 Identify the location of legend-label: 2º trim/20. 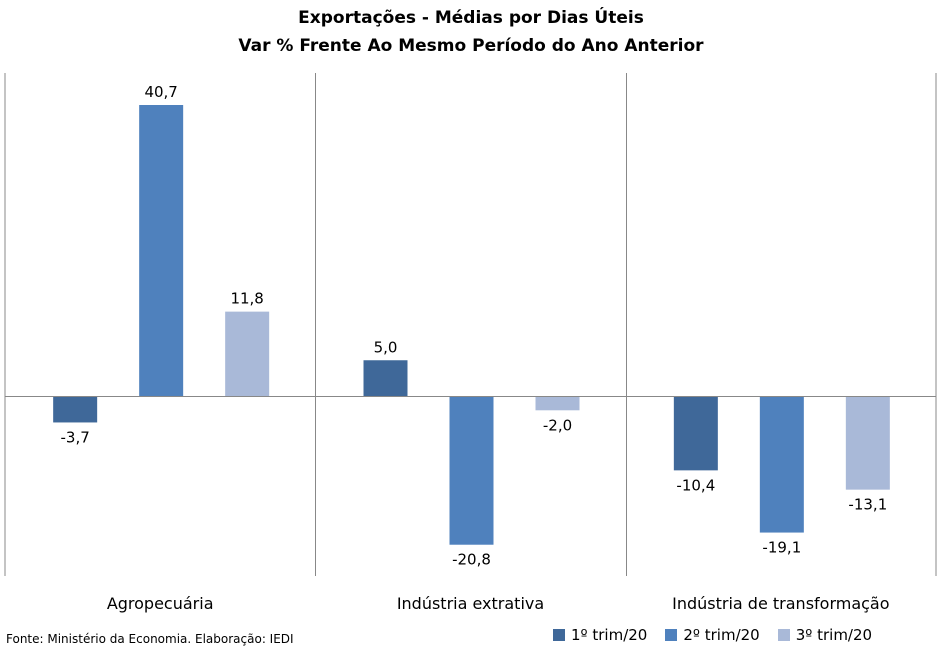
(721, 635).